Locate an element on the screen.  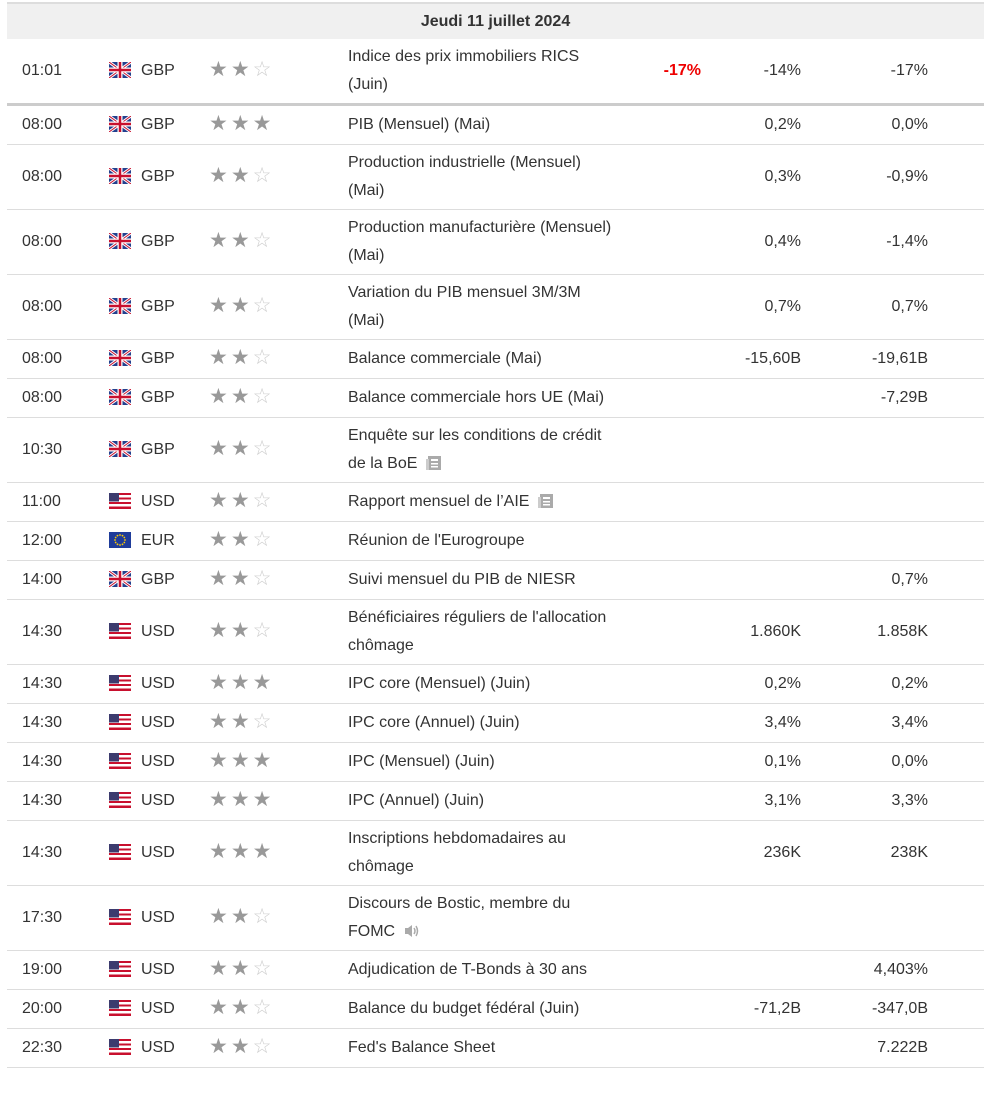
event: PIB (Mensuel) (Mai) is located at coordinates (419, 124).